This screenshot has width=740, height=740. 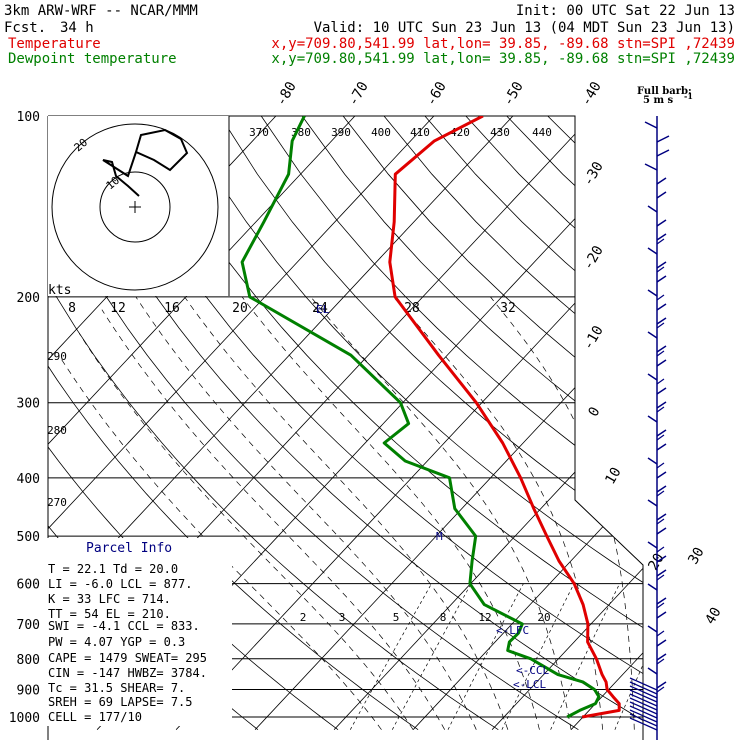 I want to click on parcel-row: T = 22.1 Td = 20.0, so click(x=113, y=569).